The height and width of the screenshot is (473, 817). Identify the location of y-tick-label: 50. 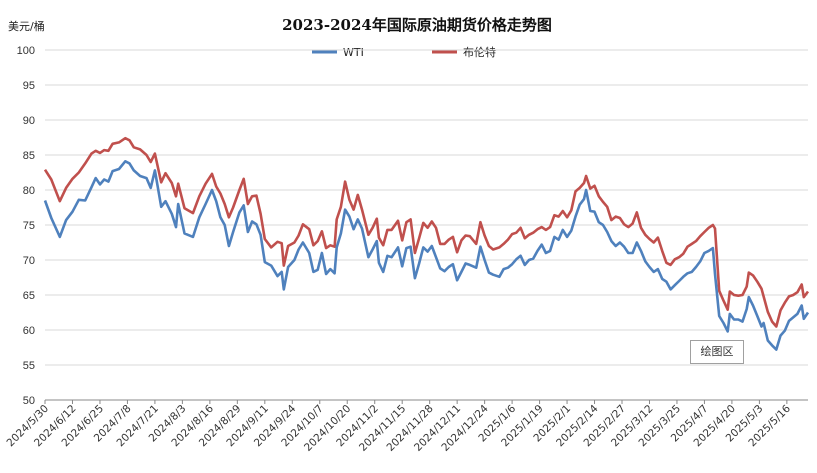
(29, 401).